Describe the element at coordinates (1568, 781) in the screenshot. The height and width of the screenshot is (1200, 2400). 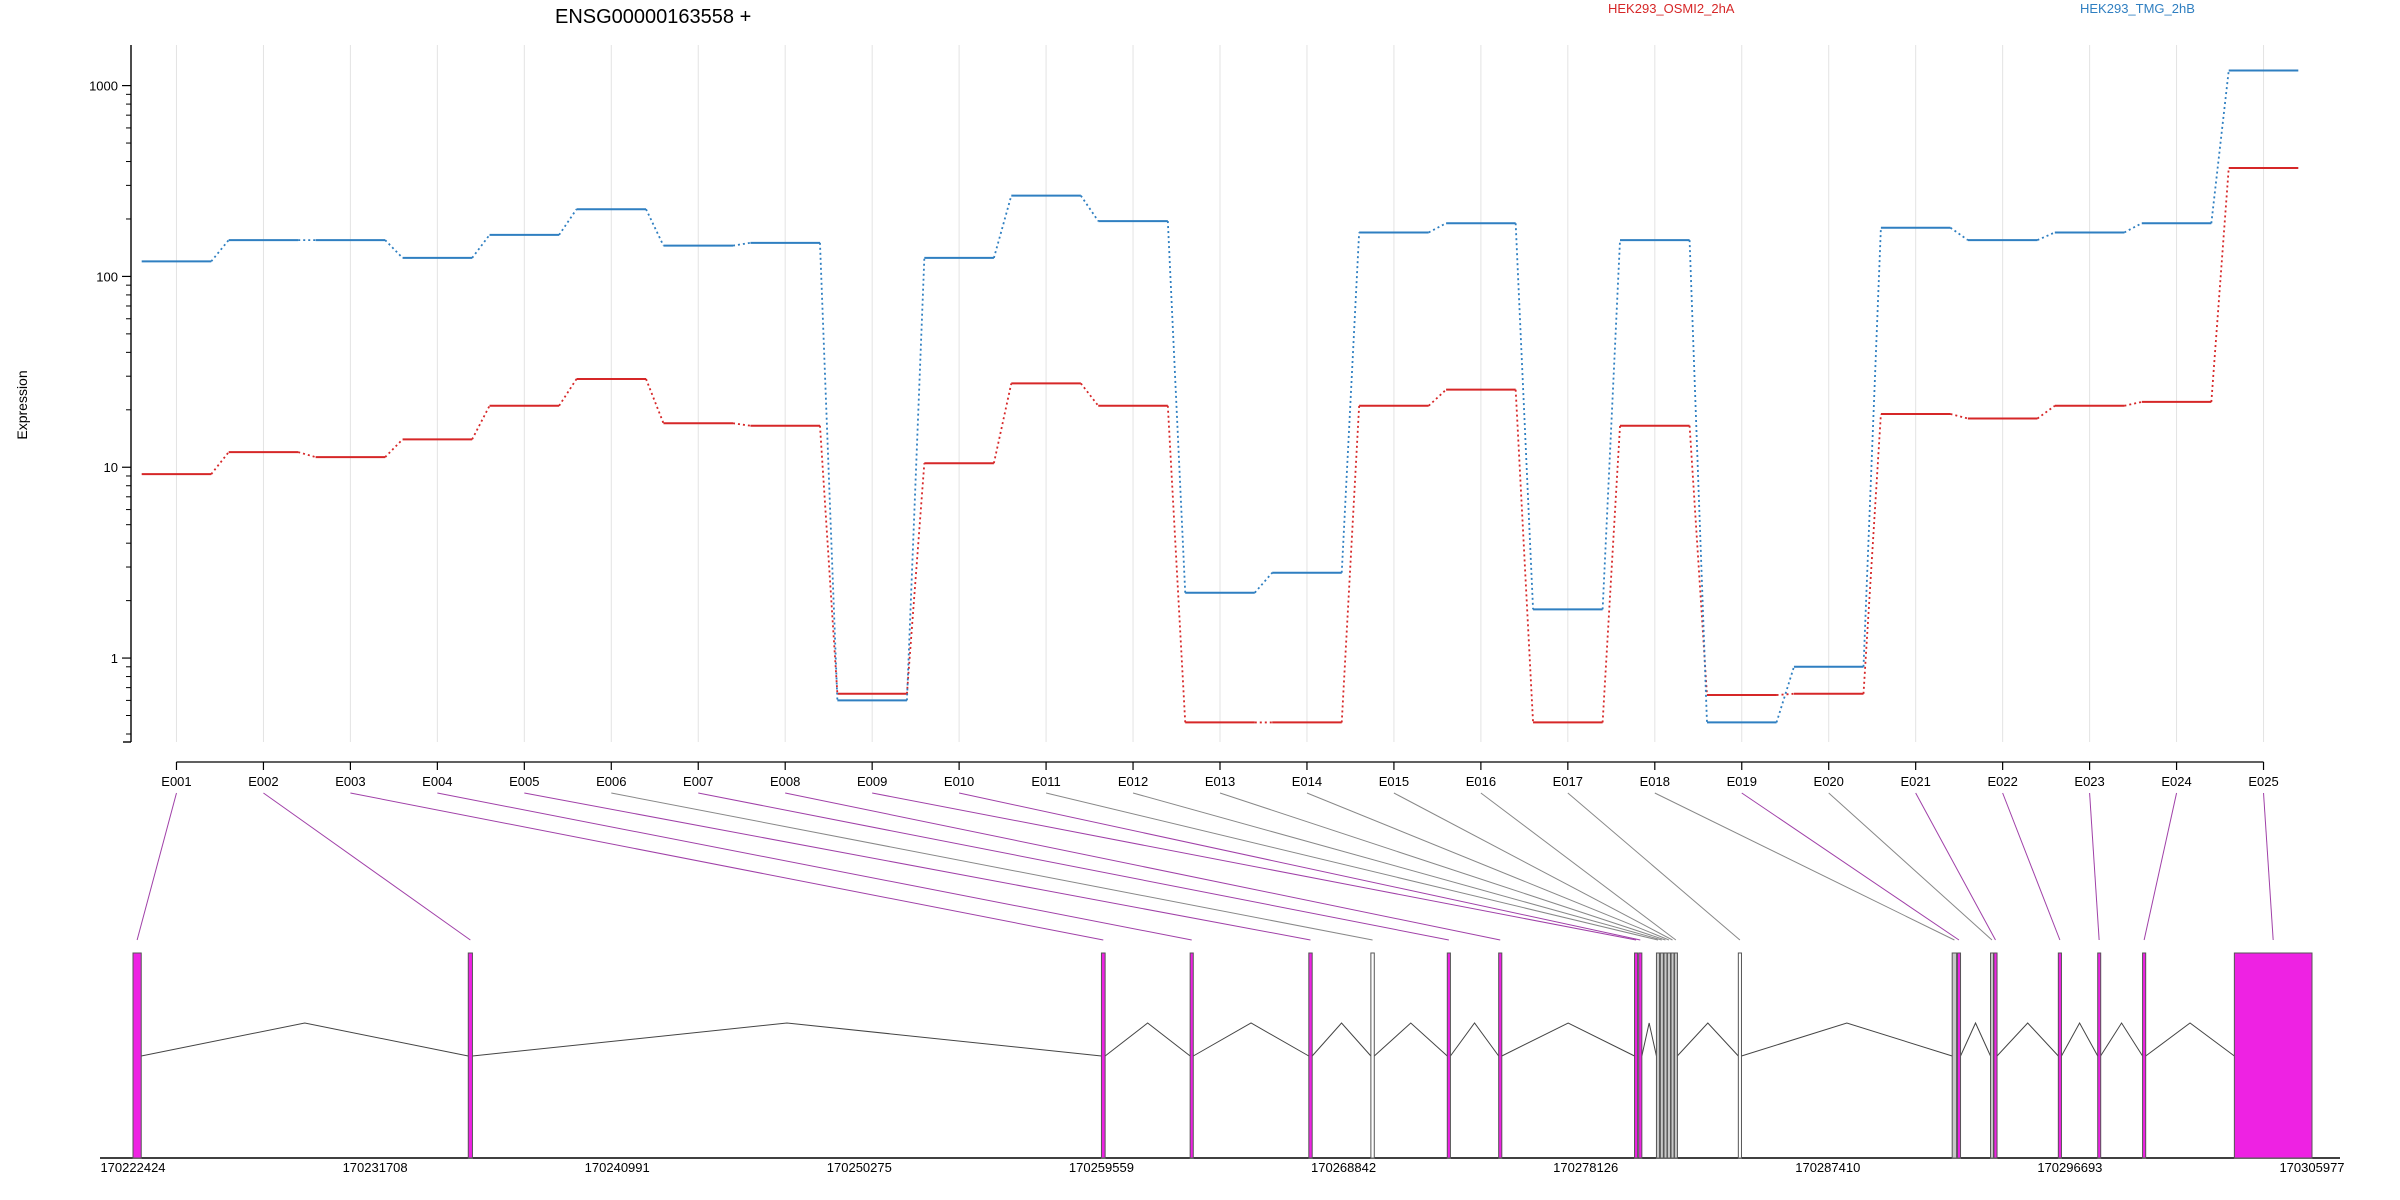
I see `x-tick-label-E017: E017` at that location.